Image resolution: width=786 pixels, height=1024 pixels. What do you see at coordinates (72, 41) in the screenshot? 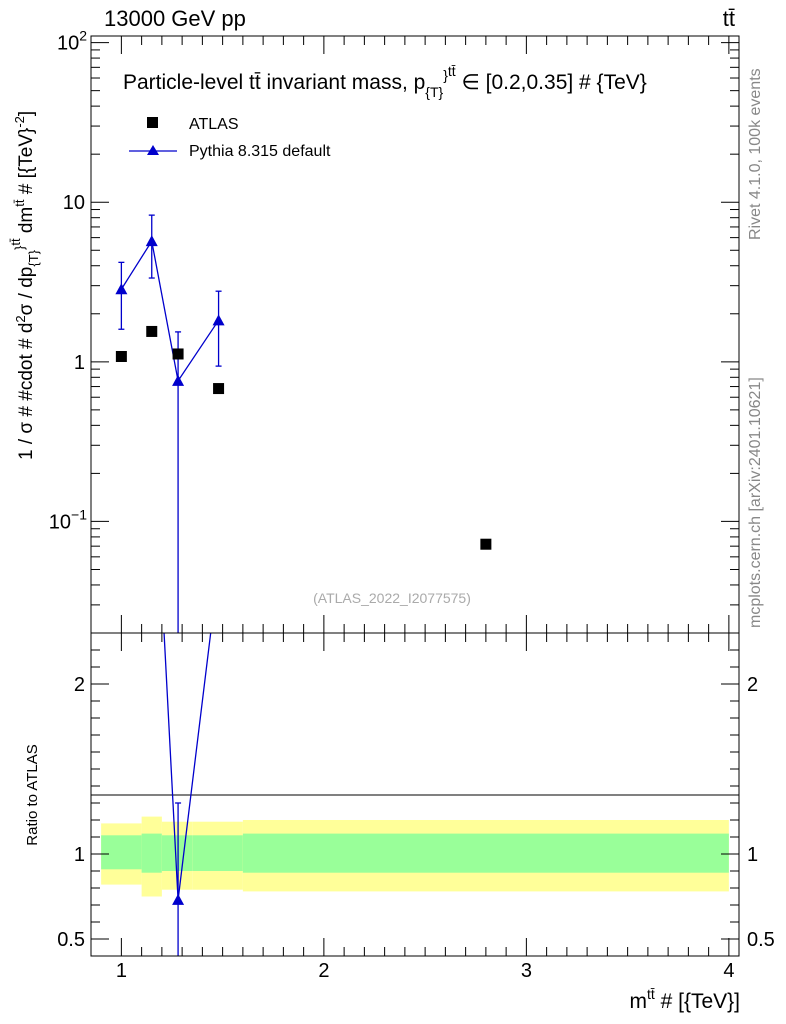
I see `main-y-tick-label: 10²` at bounding box center [72, 41].